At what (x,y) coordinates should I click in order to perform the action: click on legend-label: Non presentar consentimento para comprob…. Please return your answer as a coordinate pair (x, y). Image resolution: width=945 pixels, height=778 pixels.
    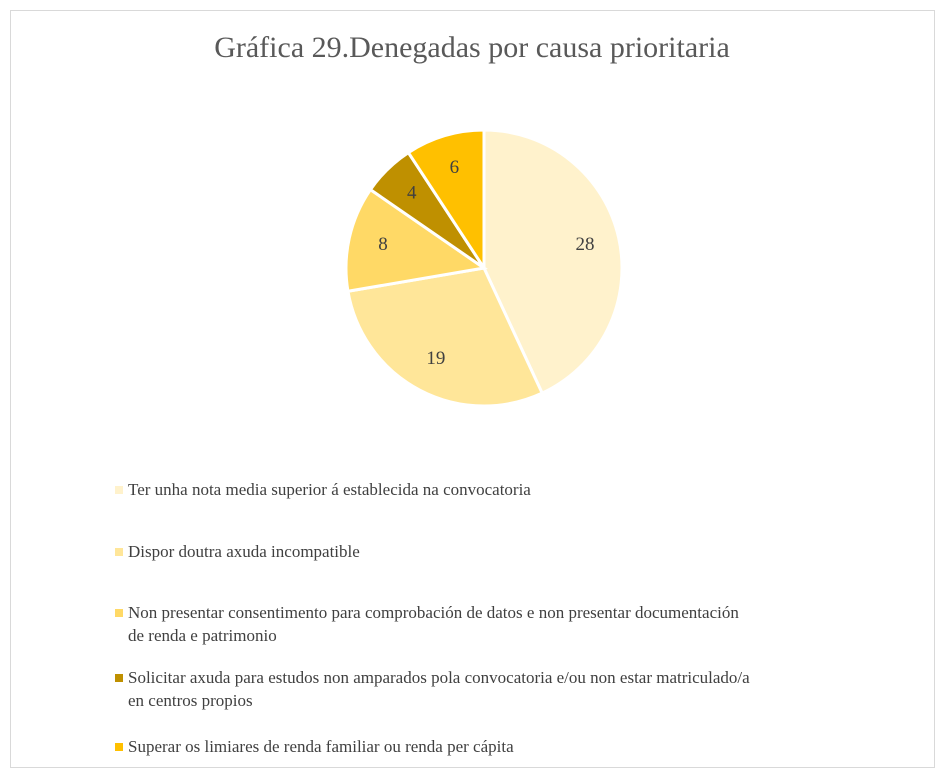
    Looking at the image, I should click on (433, 624).